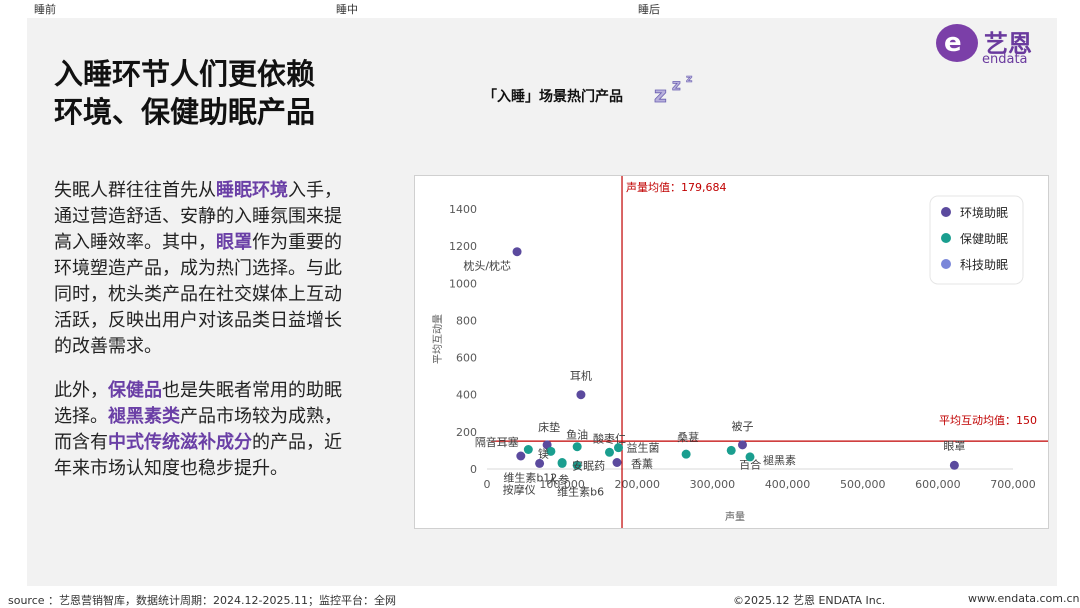 The height and width of the screenshot is (608, 1080). What do you see at coordinates (185, 112) in the screenshot?
I see `page-title-line2: 环境、保健助眠产品` at bounding box center [185, 112].